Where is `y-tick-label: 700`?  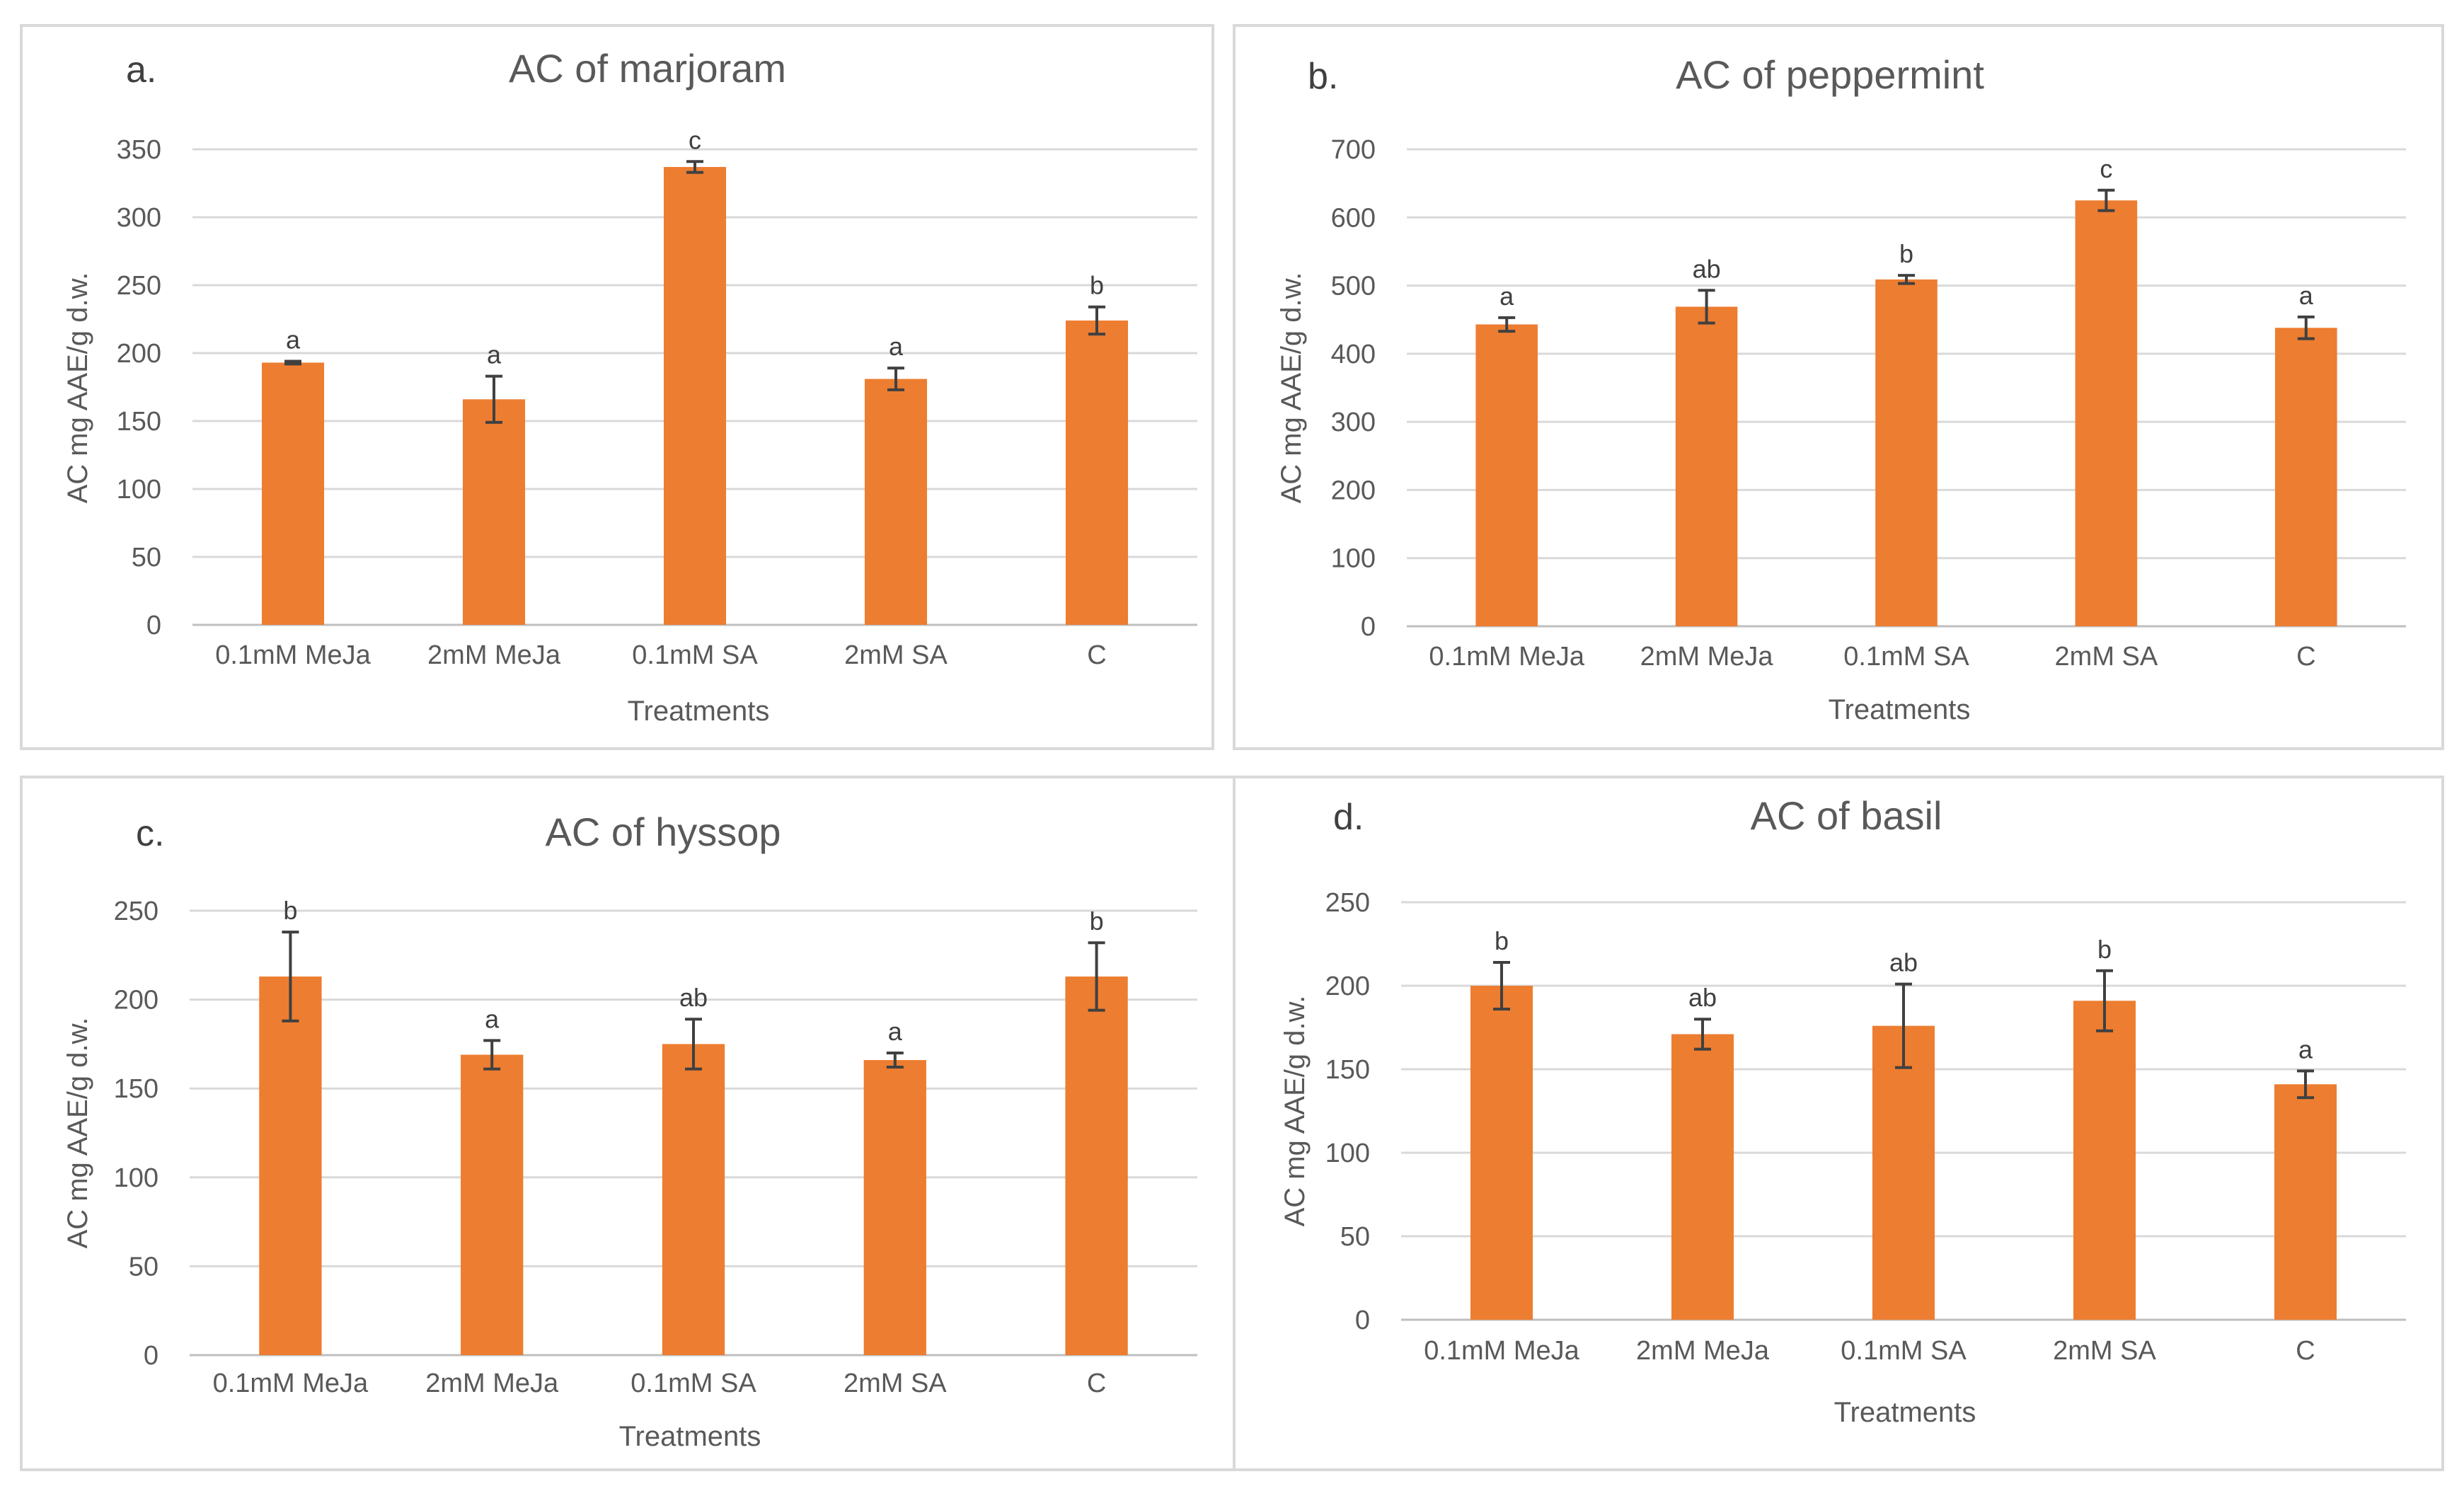 y-tick-label: 700 is located at coordinates (1353, 150).